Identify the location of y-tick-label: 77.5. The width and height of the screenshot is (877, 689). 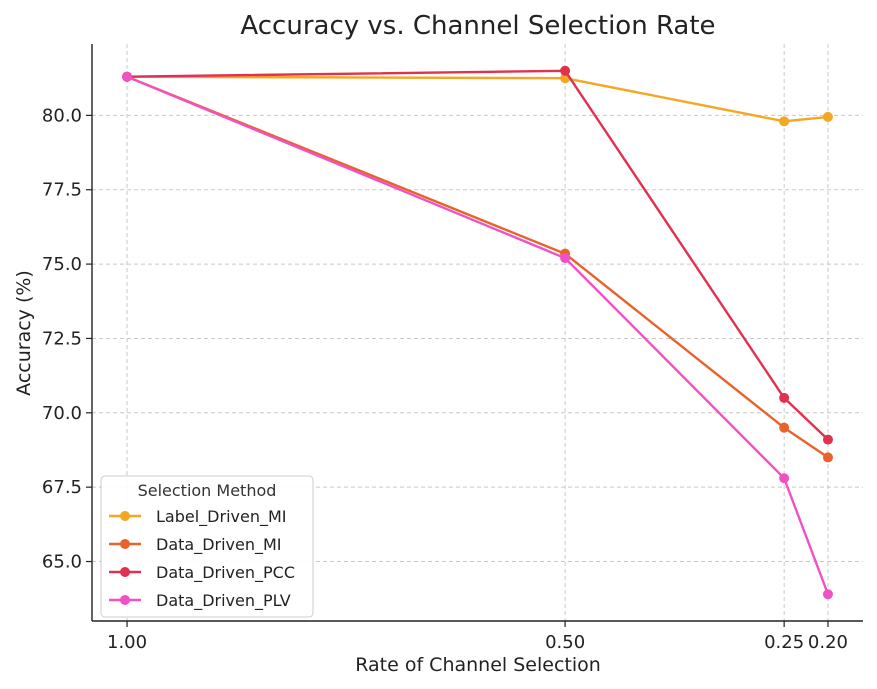
(62, 190).